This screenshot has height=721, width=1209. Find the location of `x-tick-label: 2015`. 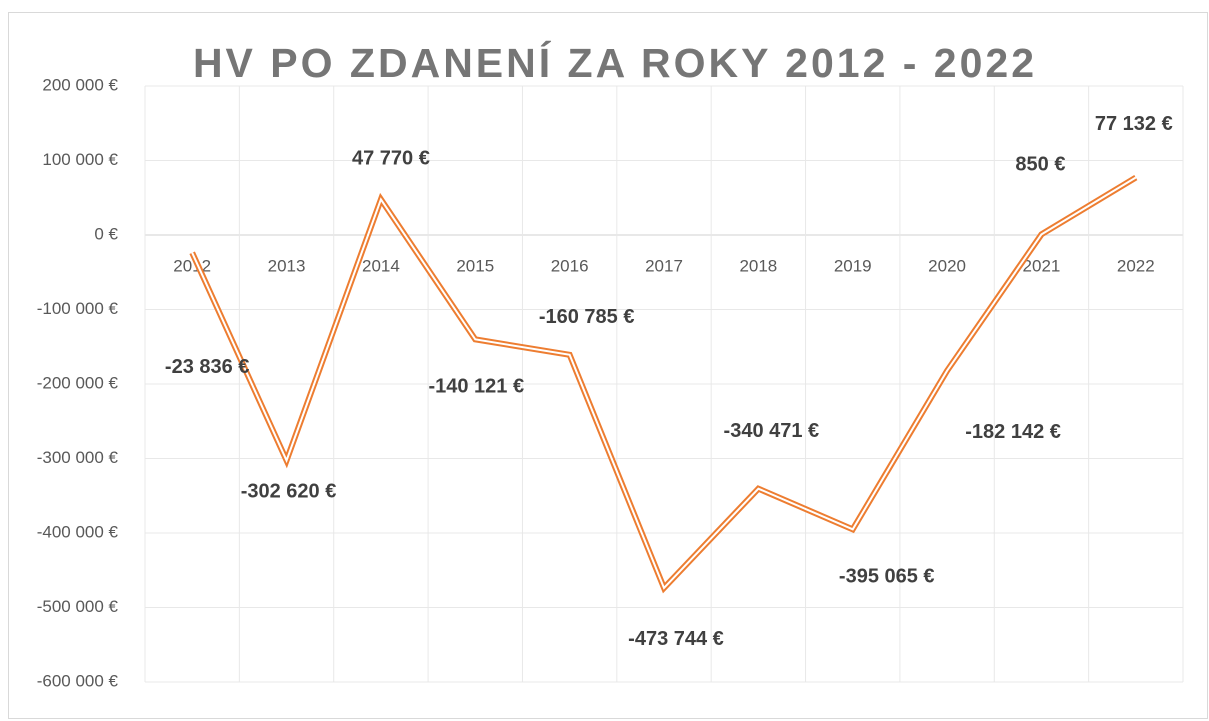

x-tick-label: 2015 is located at coordinates (475, 265).